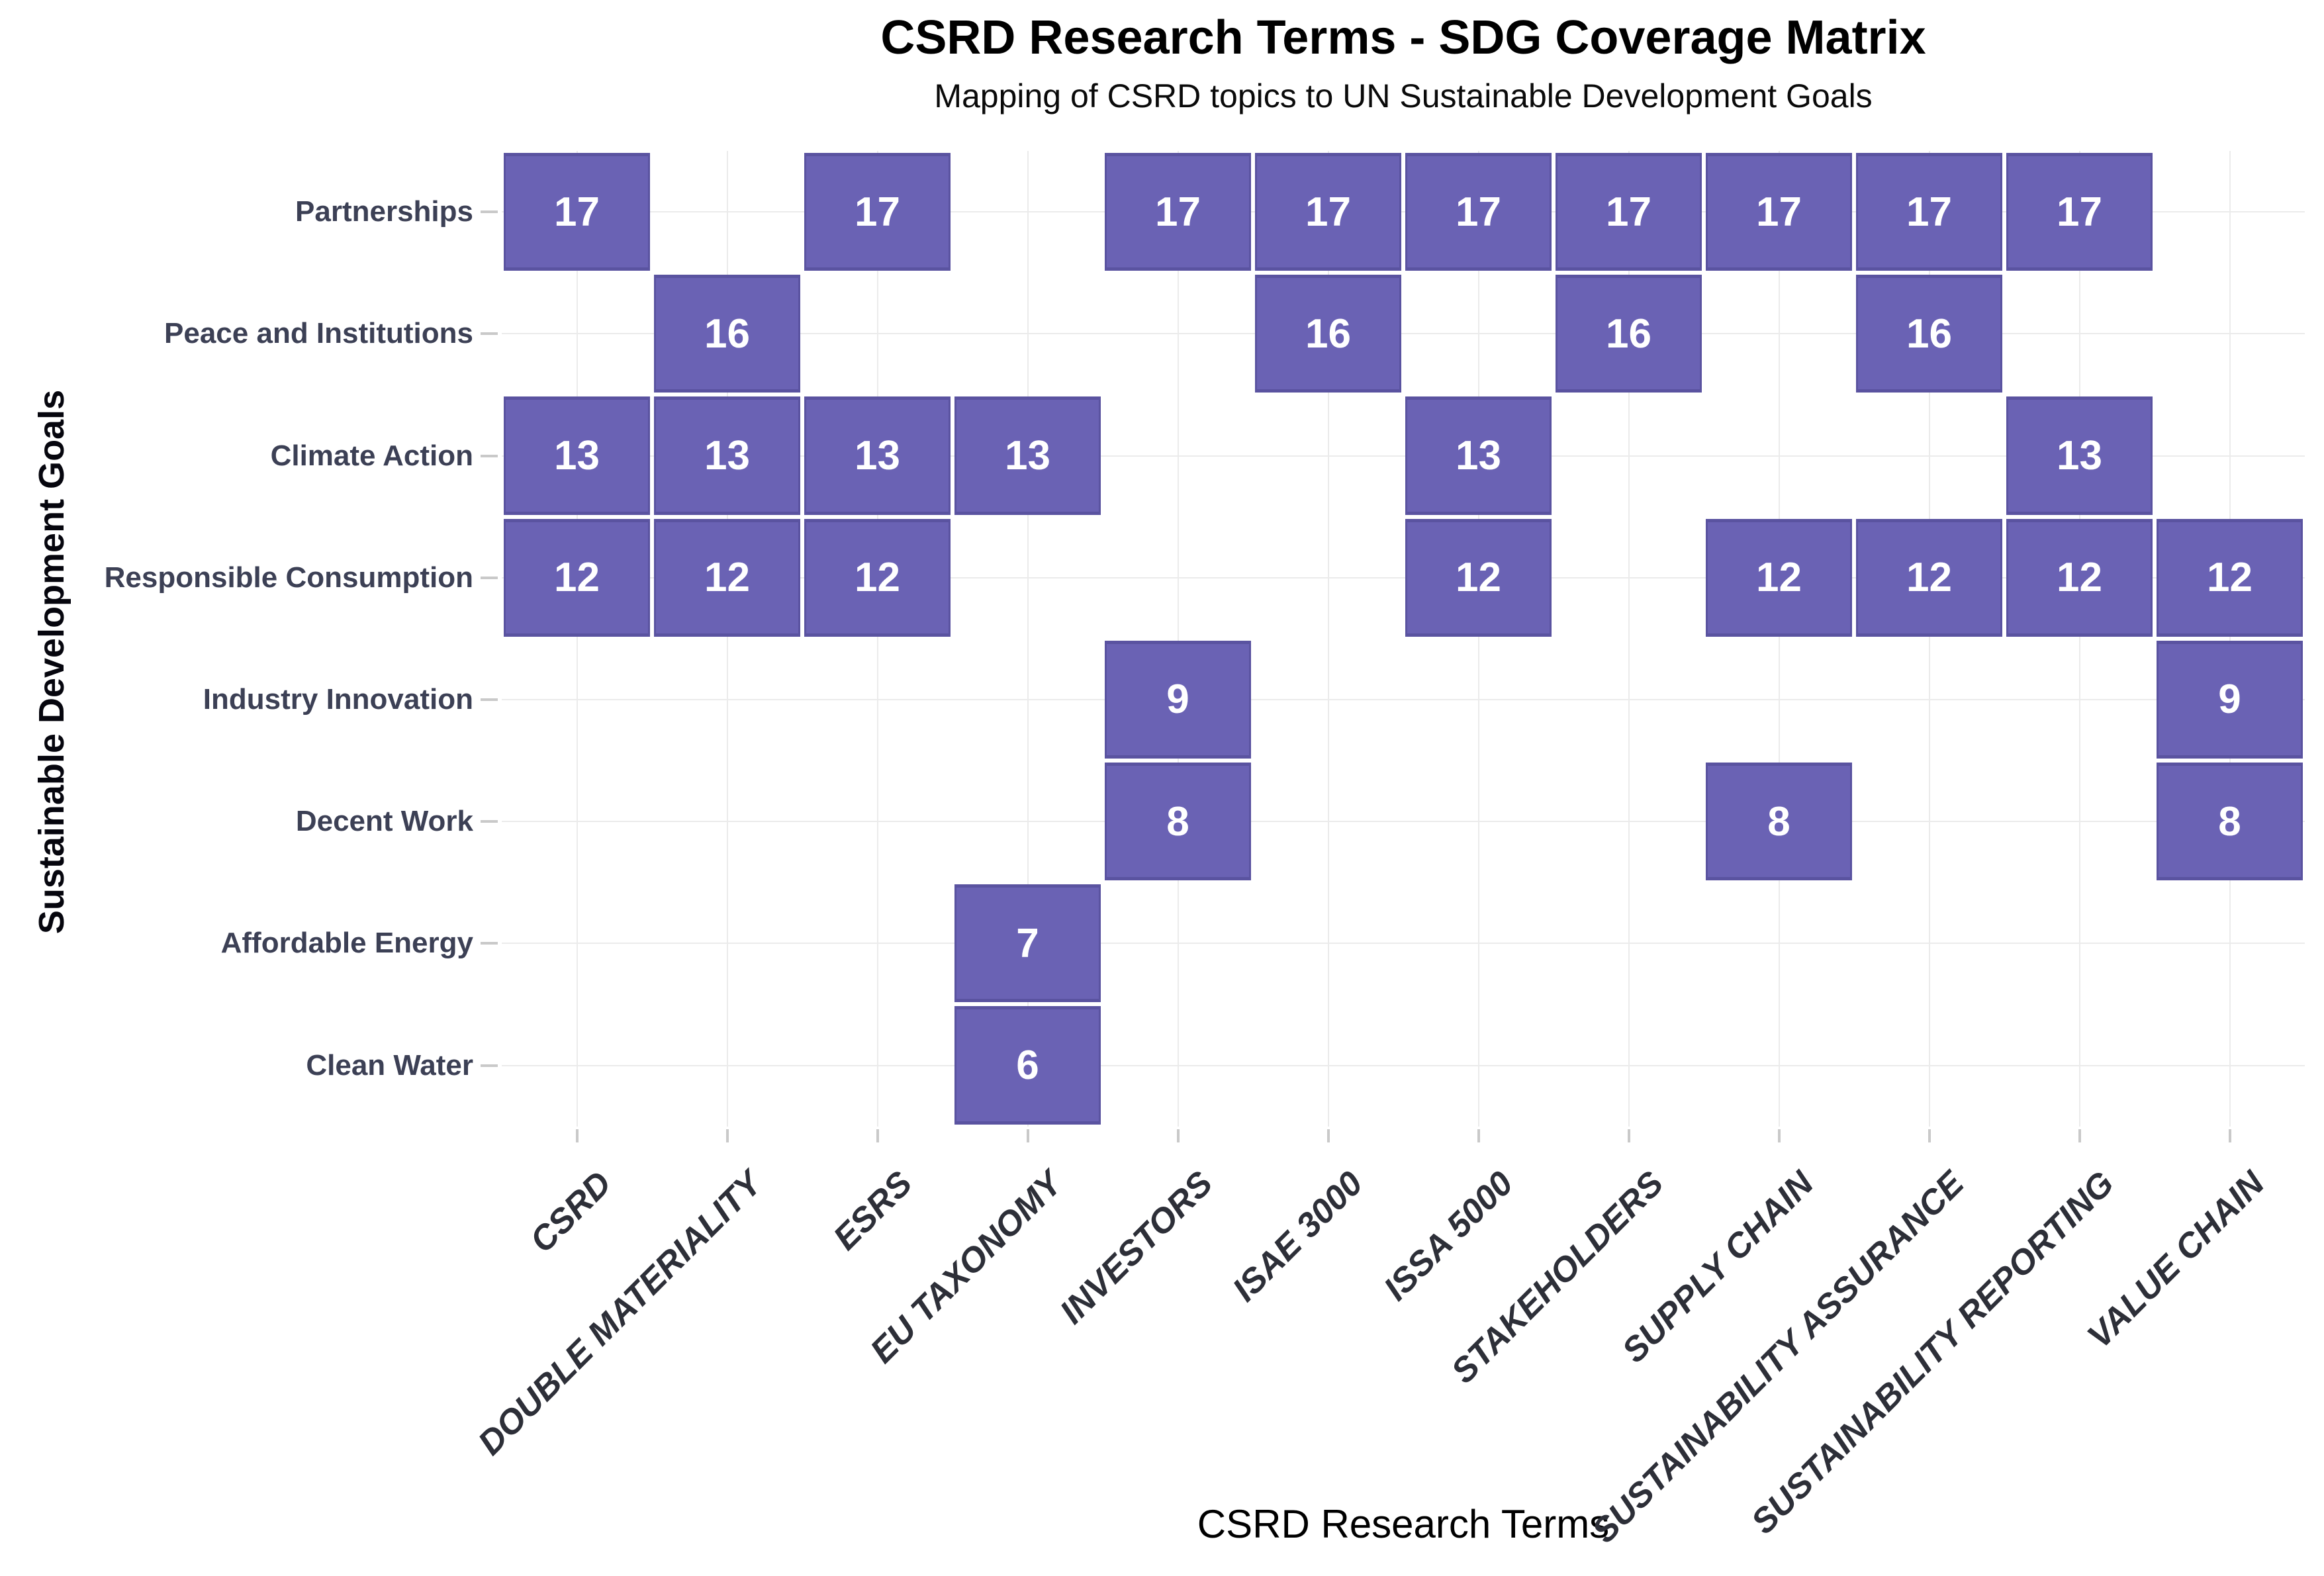 Image resolution: width=2324 pixels, height=1576 pixels. Describe the element at coordinates (389, 1065) in the screenshot. I see `y-tick-label: Clean Water` at that location.